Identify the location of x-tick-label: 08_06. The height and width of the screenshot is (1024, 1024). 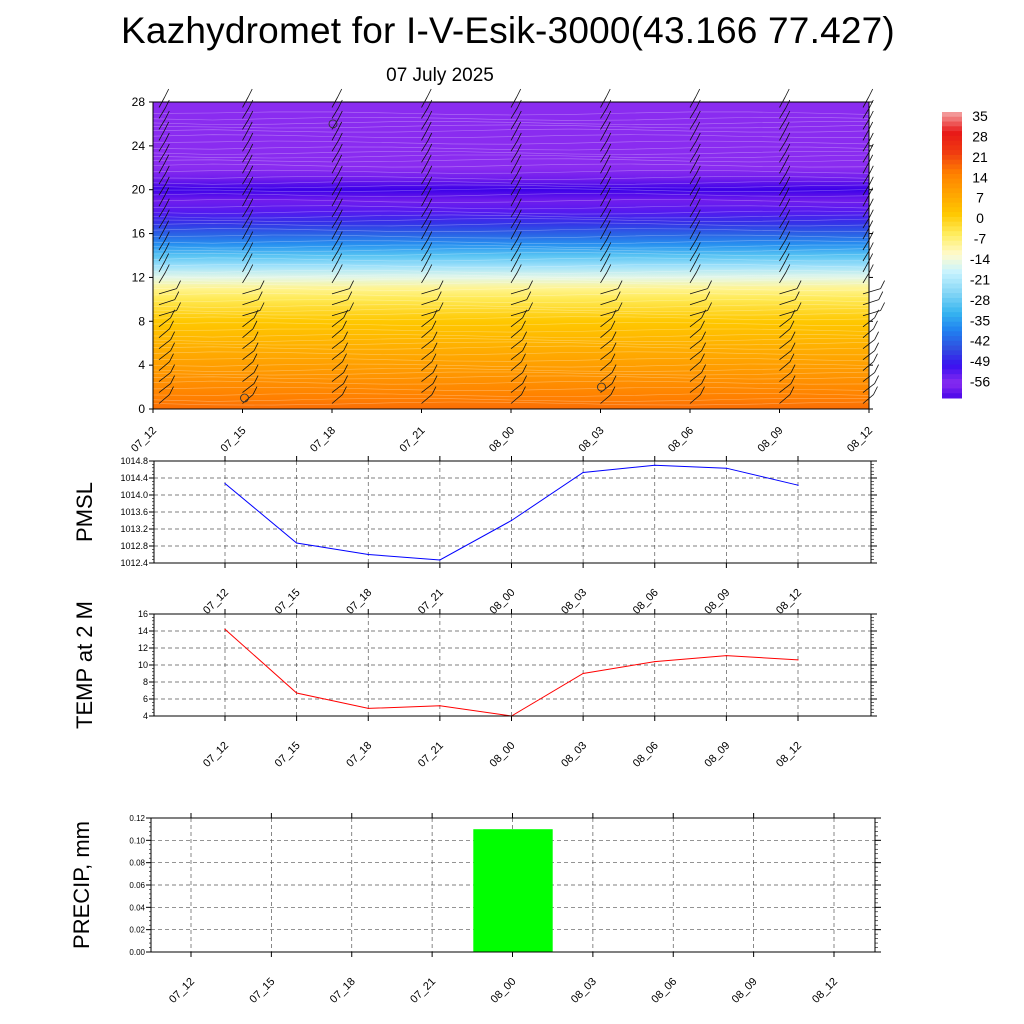
(646, 755).